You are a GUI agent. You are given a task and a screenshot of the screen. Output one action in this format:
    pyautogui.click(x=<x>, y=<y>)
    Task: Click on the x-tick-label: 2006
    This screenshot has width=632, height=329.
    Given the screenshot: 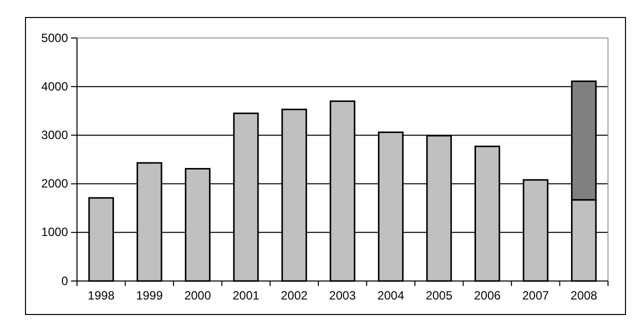 What is the action you would take?
    pyautogui.click(x=487, y=295)
    